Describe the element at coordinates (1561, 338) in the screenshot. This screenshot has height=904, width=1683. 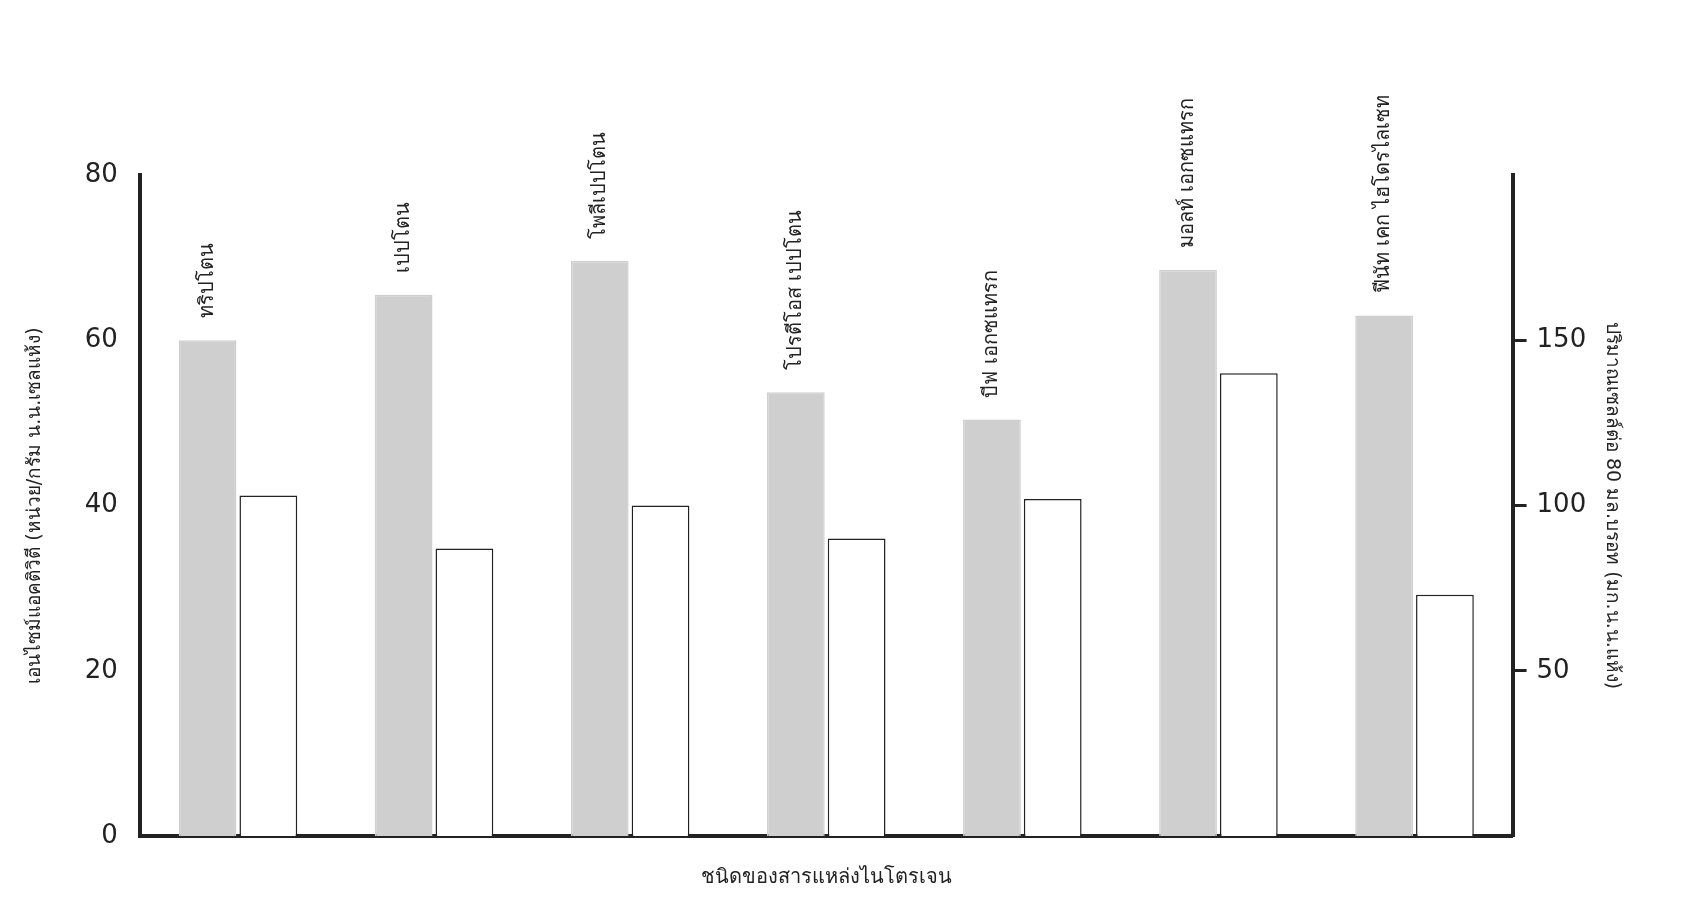
I see `y2-tick-label: 150` at that location.